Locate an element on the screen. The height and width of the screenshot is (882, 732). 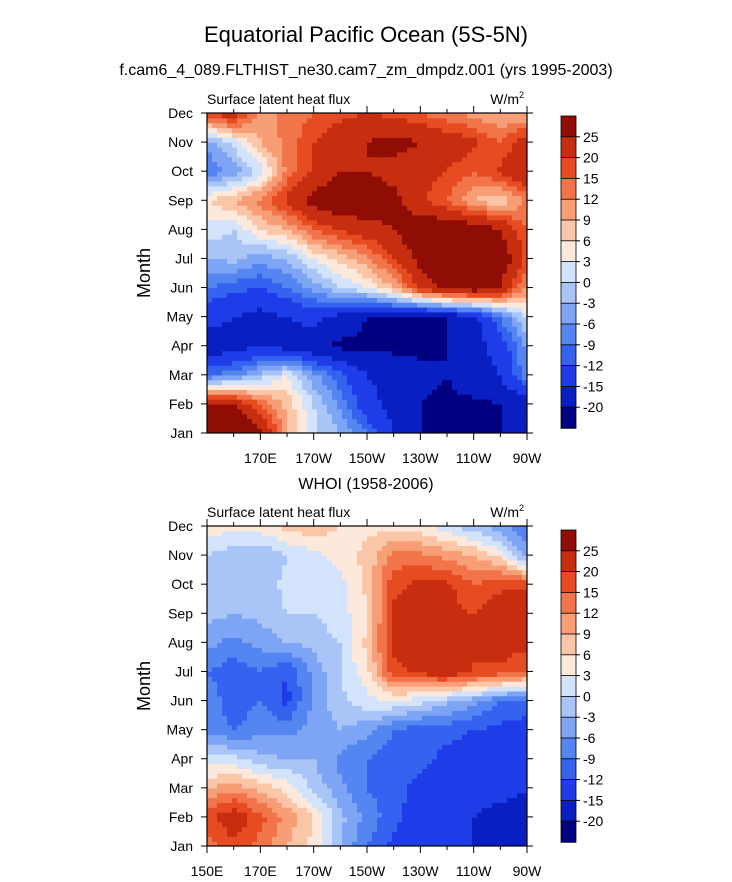
colorbar-swatch is located at coordinates (568, 334).